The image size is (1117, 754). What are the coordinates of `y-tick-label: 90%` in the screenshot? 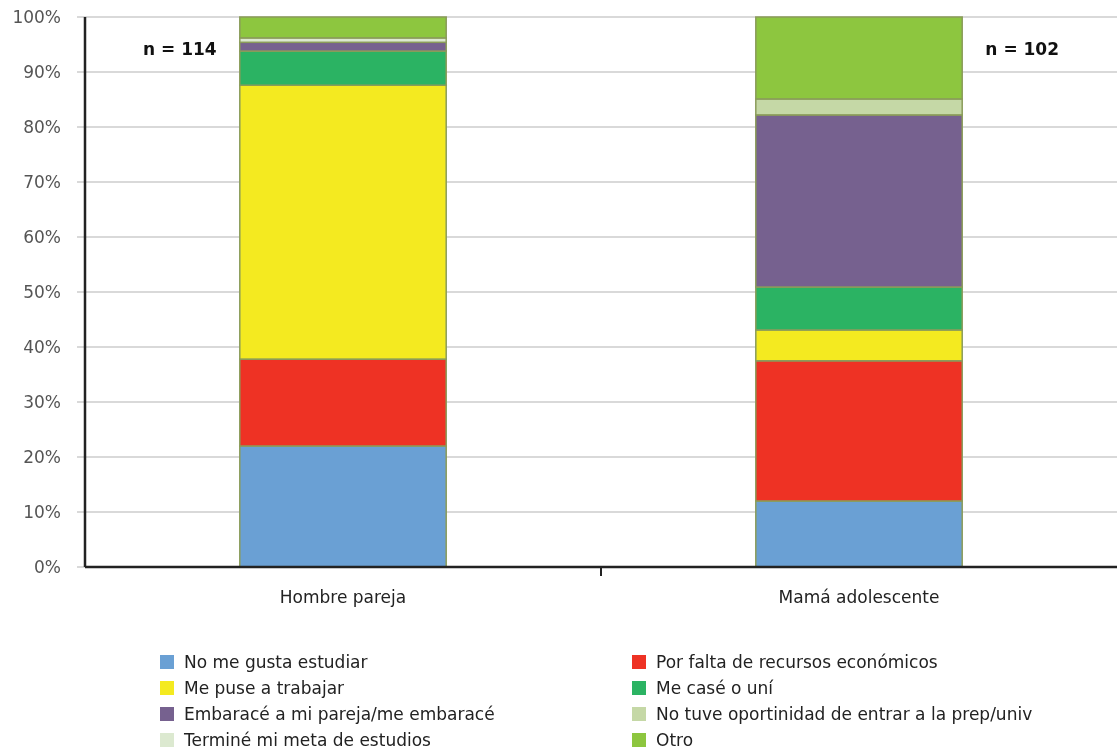 It's located at (42, 71).